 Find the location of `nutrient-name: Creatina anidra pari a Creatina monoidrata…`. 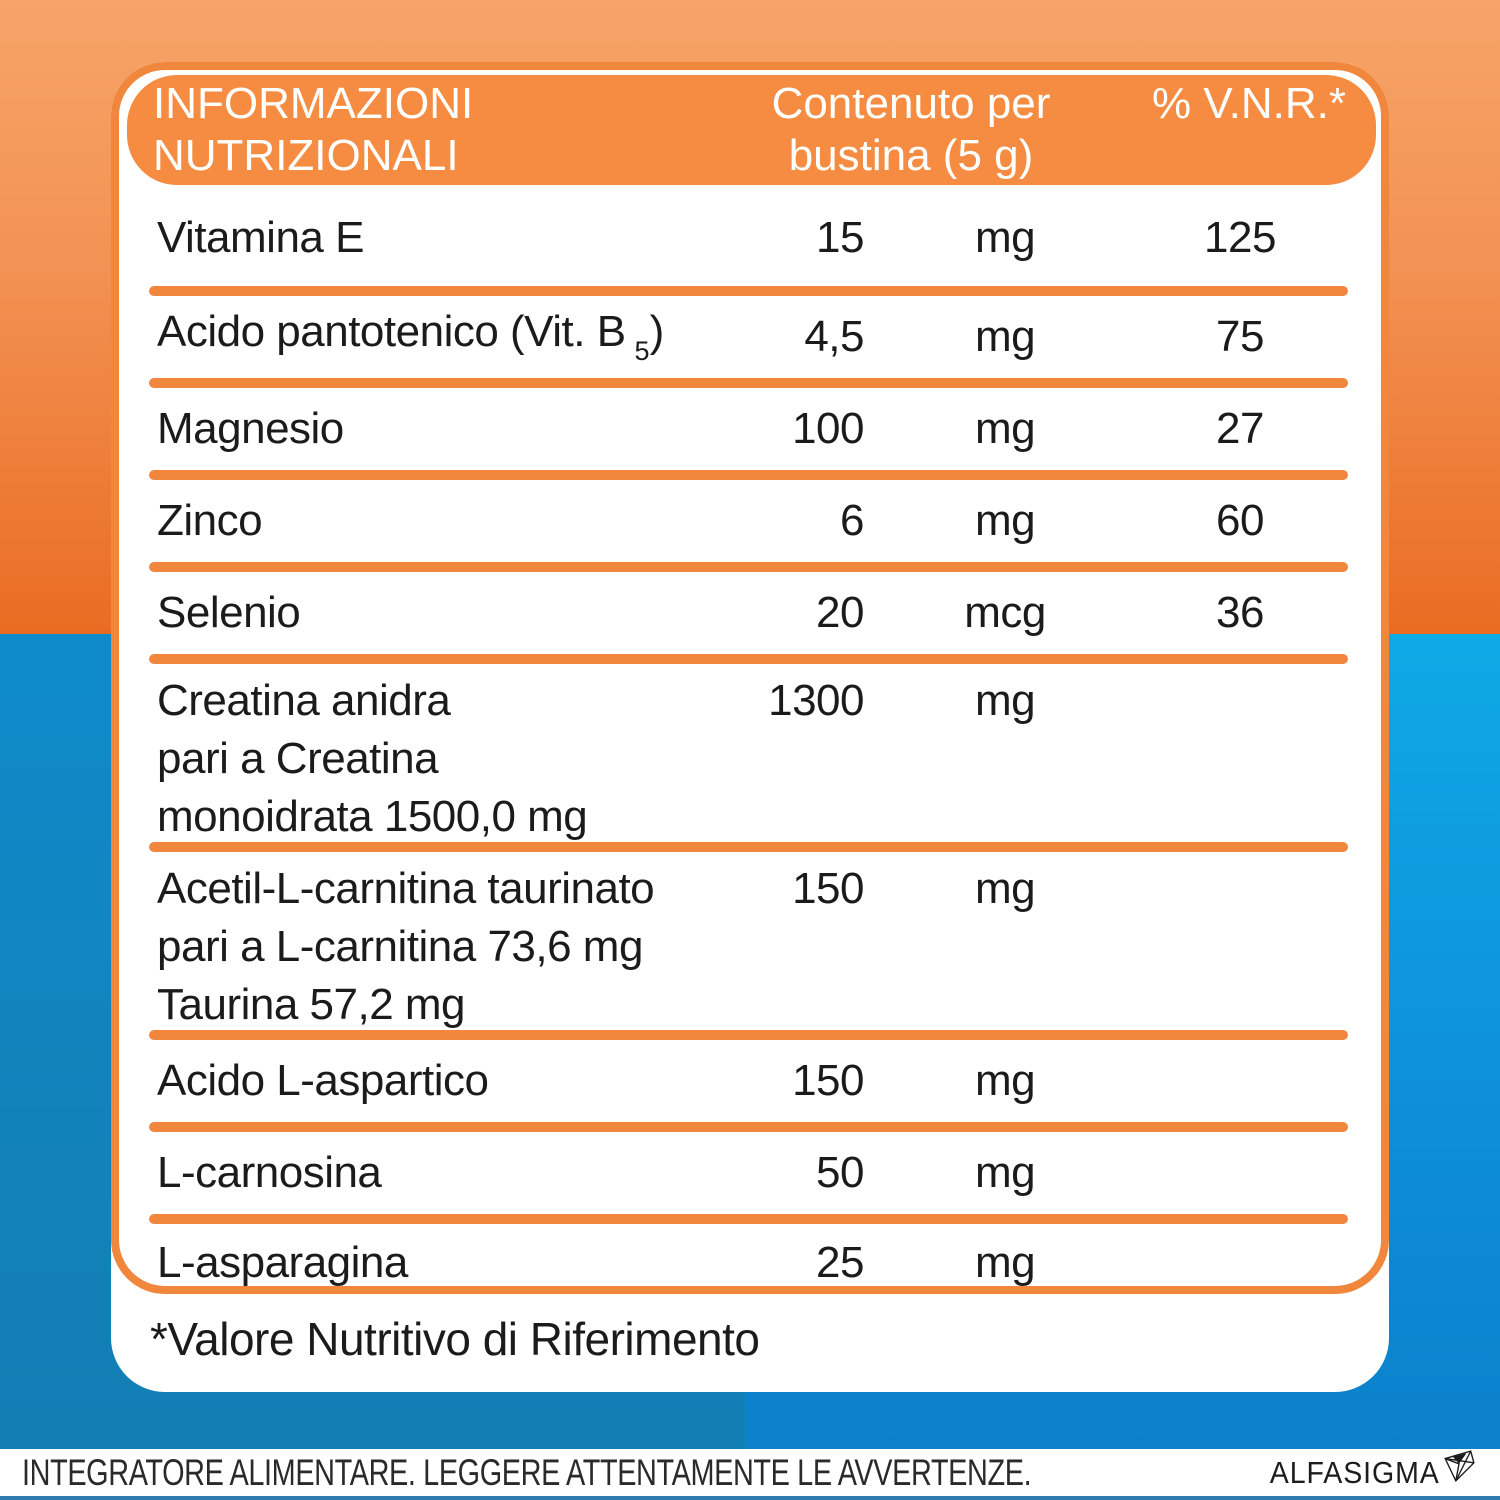

nutrient-name: Creatina anidra pari a Creatina monoidrata… is located at coordinates (372, 758).